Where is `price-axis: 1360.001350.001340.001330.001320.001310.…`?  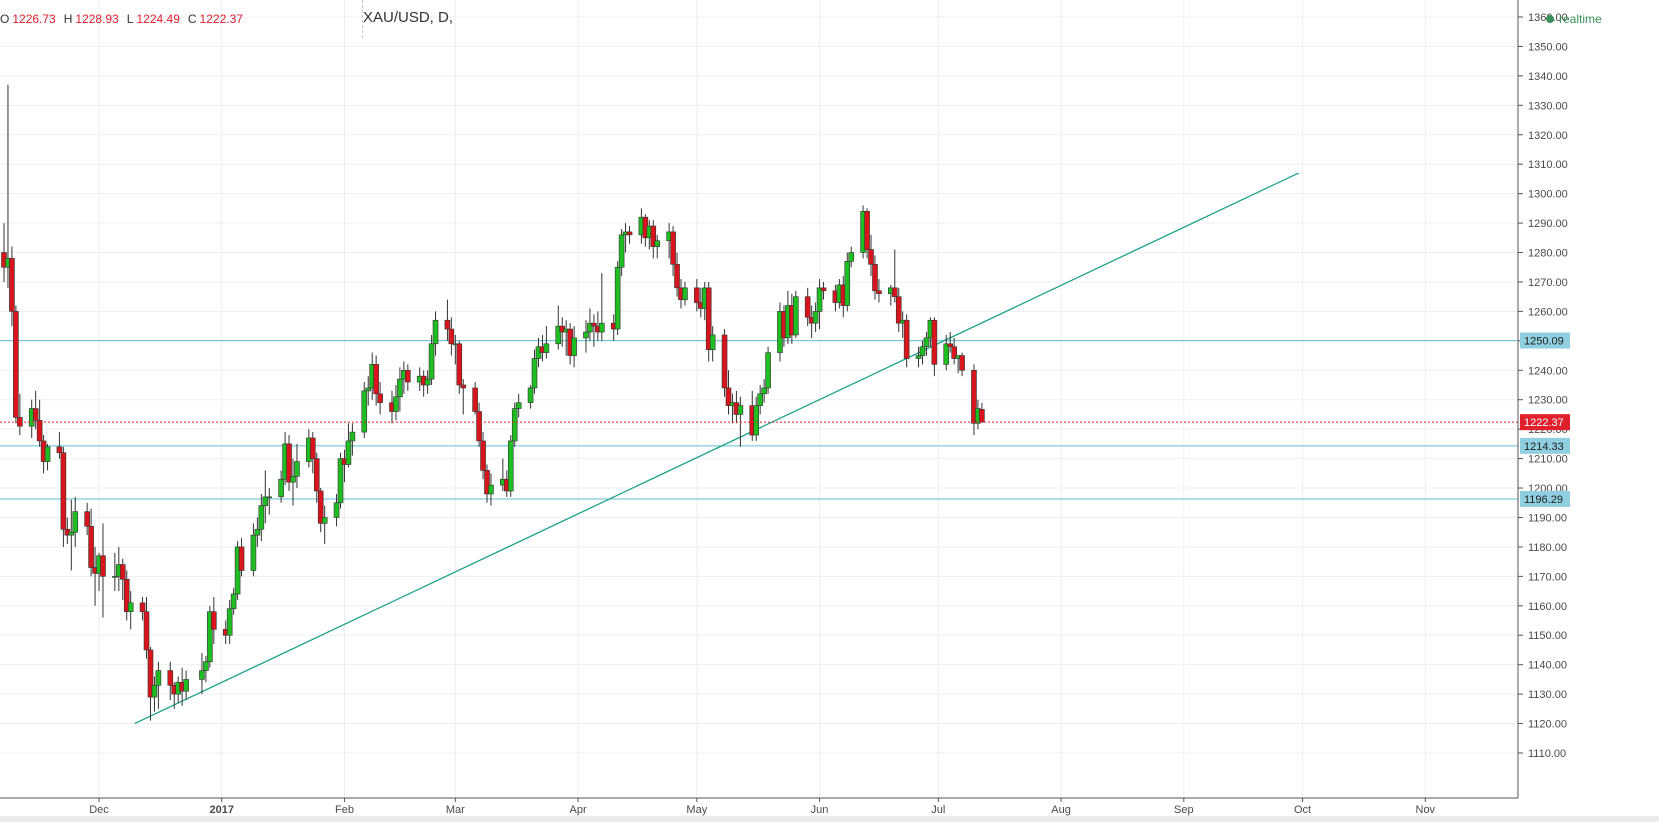 price-axis: 1360.001350.001340.001330.001320.001310.… is located at coordinates (1588, 411).